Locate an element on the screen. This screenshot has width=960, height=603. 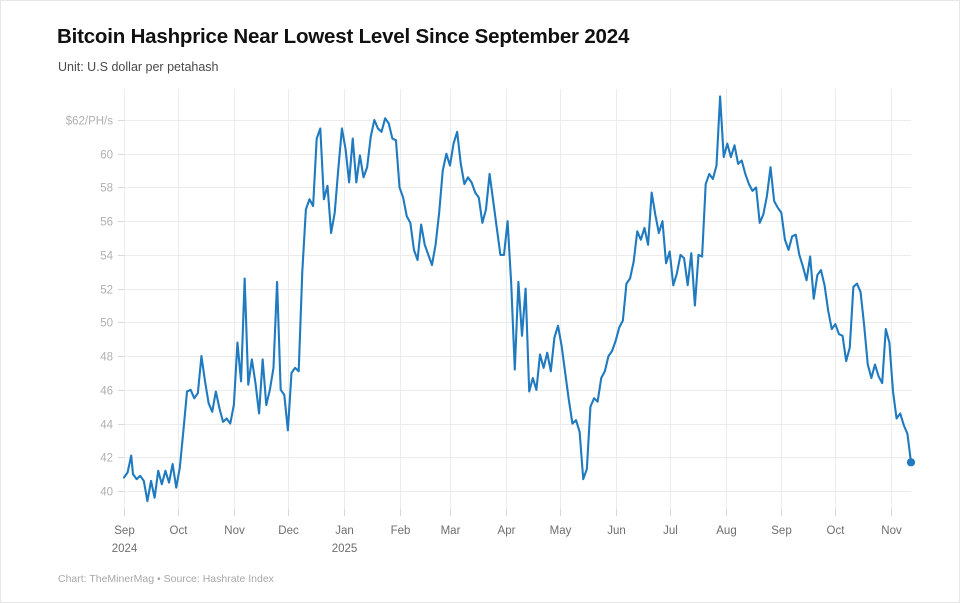
y-axis-tick-label: $62/PH/s is located at coordinates (90, 122).